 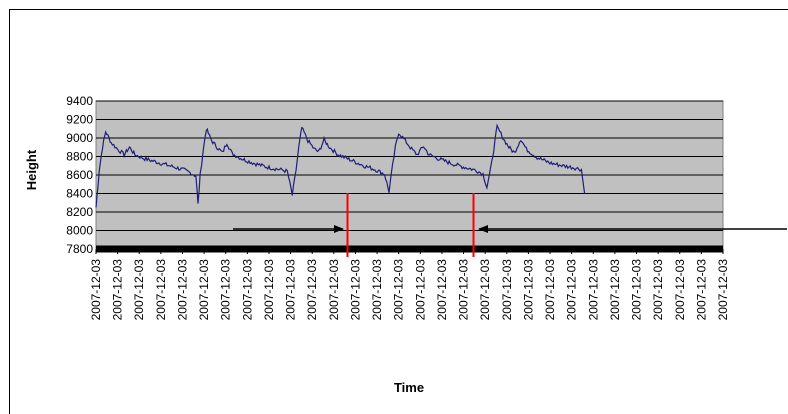 What do you see at coordinates (79, 249) in the screenshot?
I see `y-tick-label: 7800` at bounding box center [79, 249].